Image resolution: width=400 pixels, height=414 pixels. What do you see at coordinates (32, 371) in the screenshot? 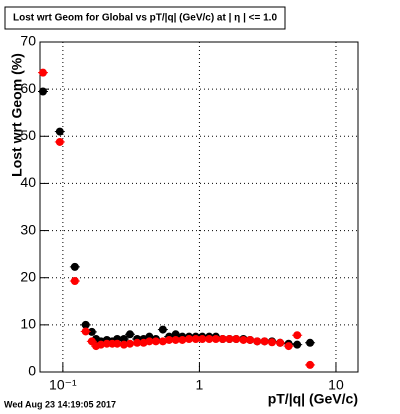
I see `y-tick-label: 0` at bounding box center [32, 371].